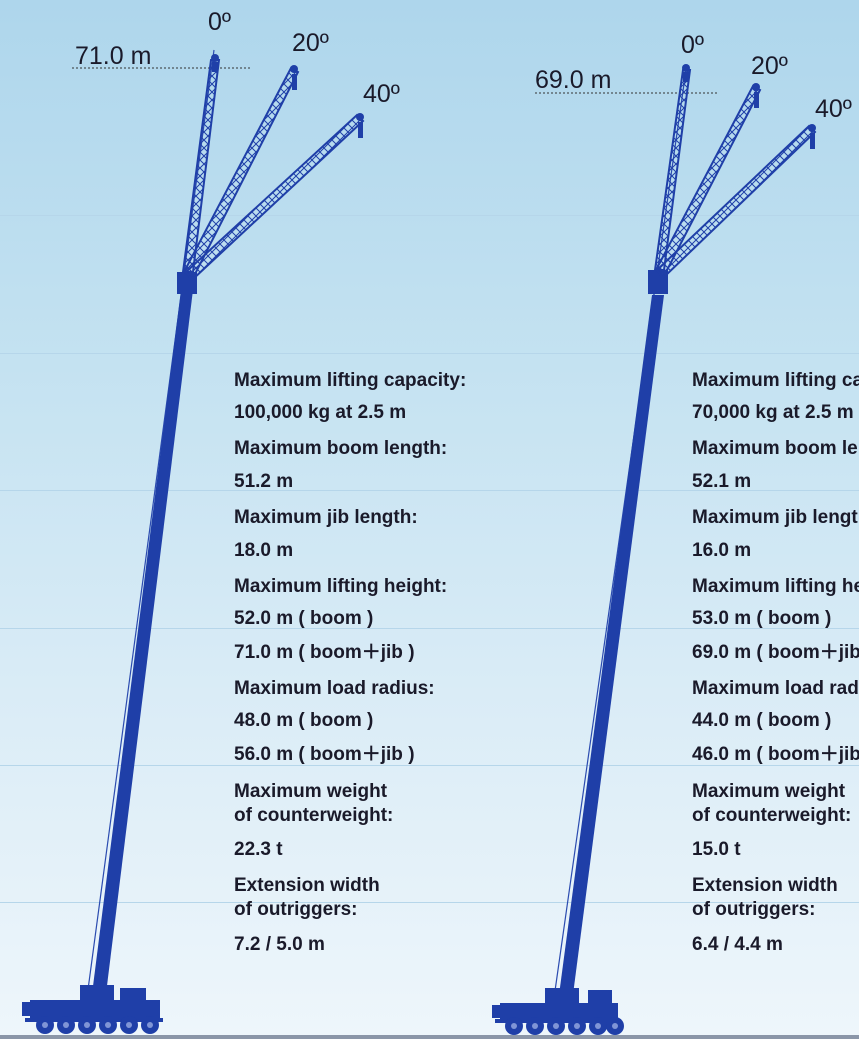 This screenshot has height=1039, width=859. Describe the element at coordinates (773, 412) in the screenshot. I see `spec-line: 70,000 kg at 2.5 m` at that location.